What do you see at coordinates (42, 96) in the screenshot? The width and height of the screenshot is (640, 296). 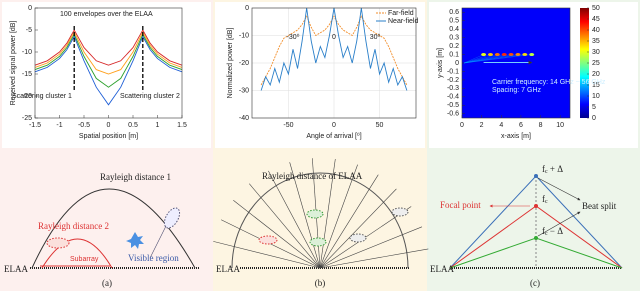 I see `annotation: Scattering cluster 1` at bounding box center [42, 96].